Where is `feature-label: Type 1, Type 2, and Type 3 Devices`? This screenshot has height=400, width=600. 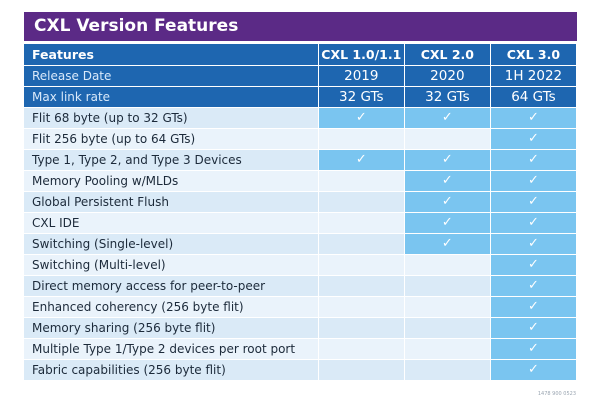 feature-label: Type 1, Type 2, and Type 3 Devices is located at coordinates (171, 160).